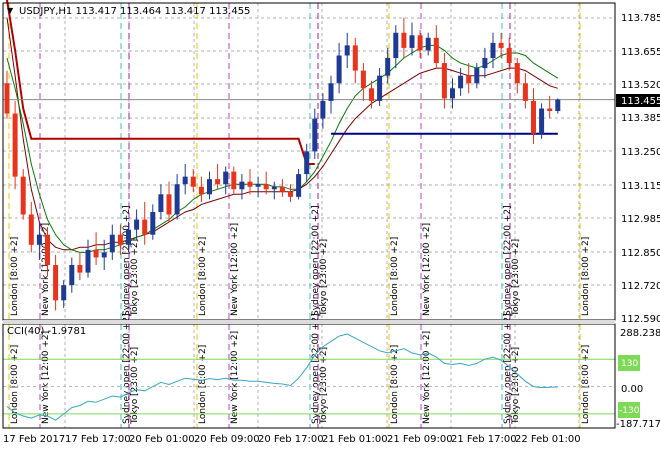 The width and height of the screenshot is (660, 450). I want to click on price-tick: 113.655, so click(640, 52).